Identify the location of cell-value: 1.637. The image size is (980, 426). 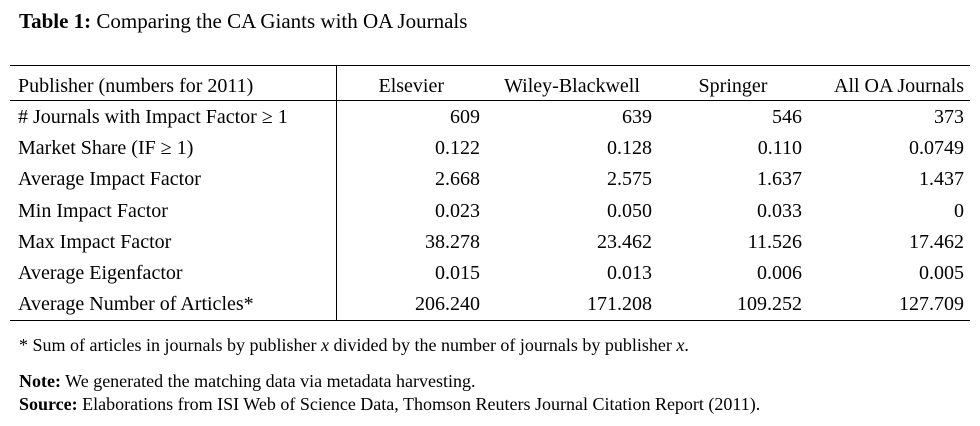
(779, 179).